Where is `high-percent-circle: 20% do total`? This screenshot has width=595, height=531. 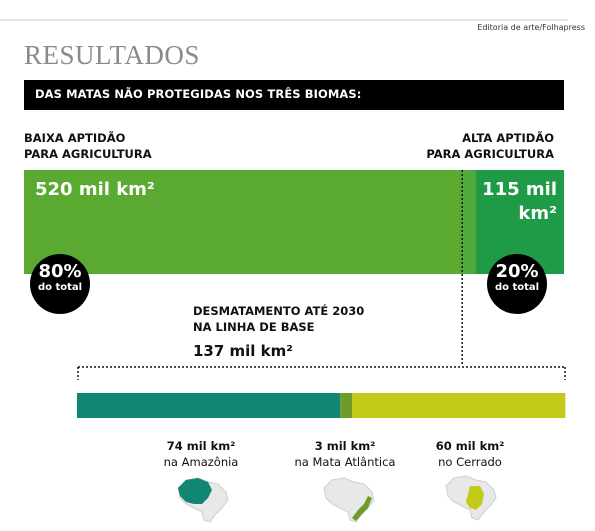 high-percent-circle: 20% do total is located at coordinates (517, 284).